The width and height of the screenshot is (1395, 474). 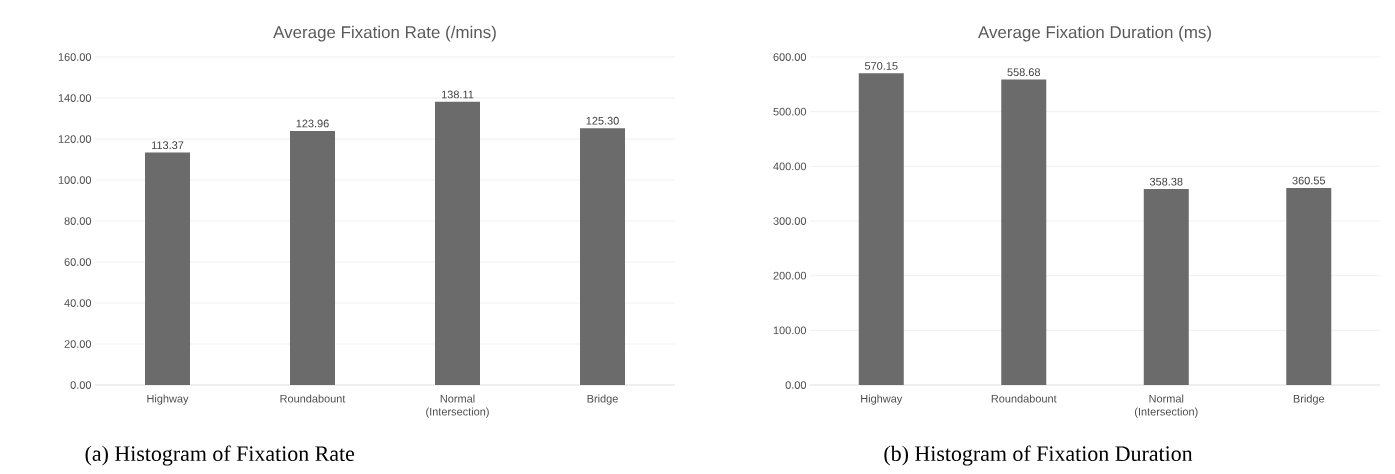 I want to click on data-label: 558.68, so click(x=1024, y=72).